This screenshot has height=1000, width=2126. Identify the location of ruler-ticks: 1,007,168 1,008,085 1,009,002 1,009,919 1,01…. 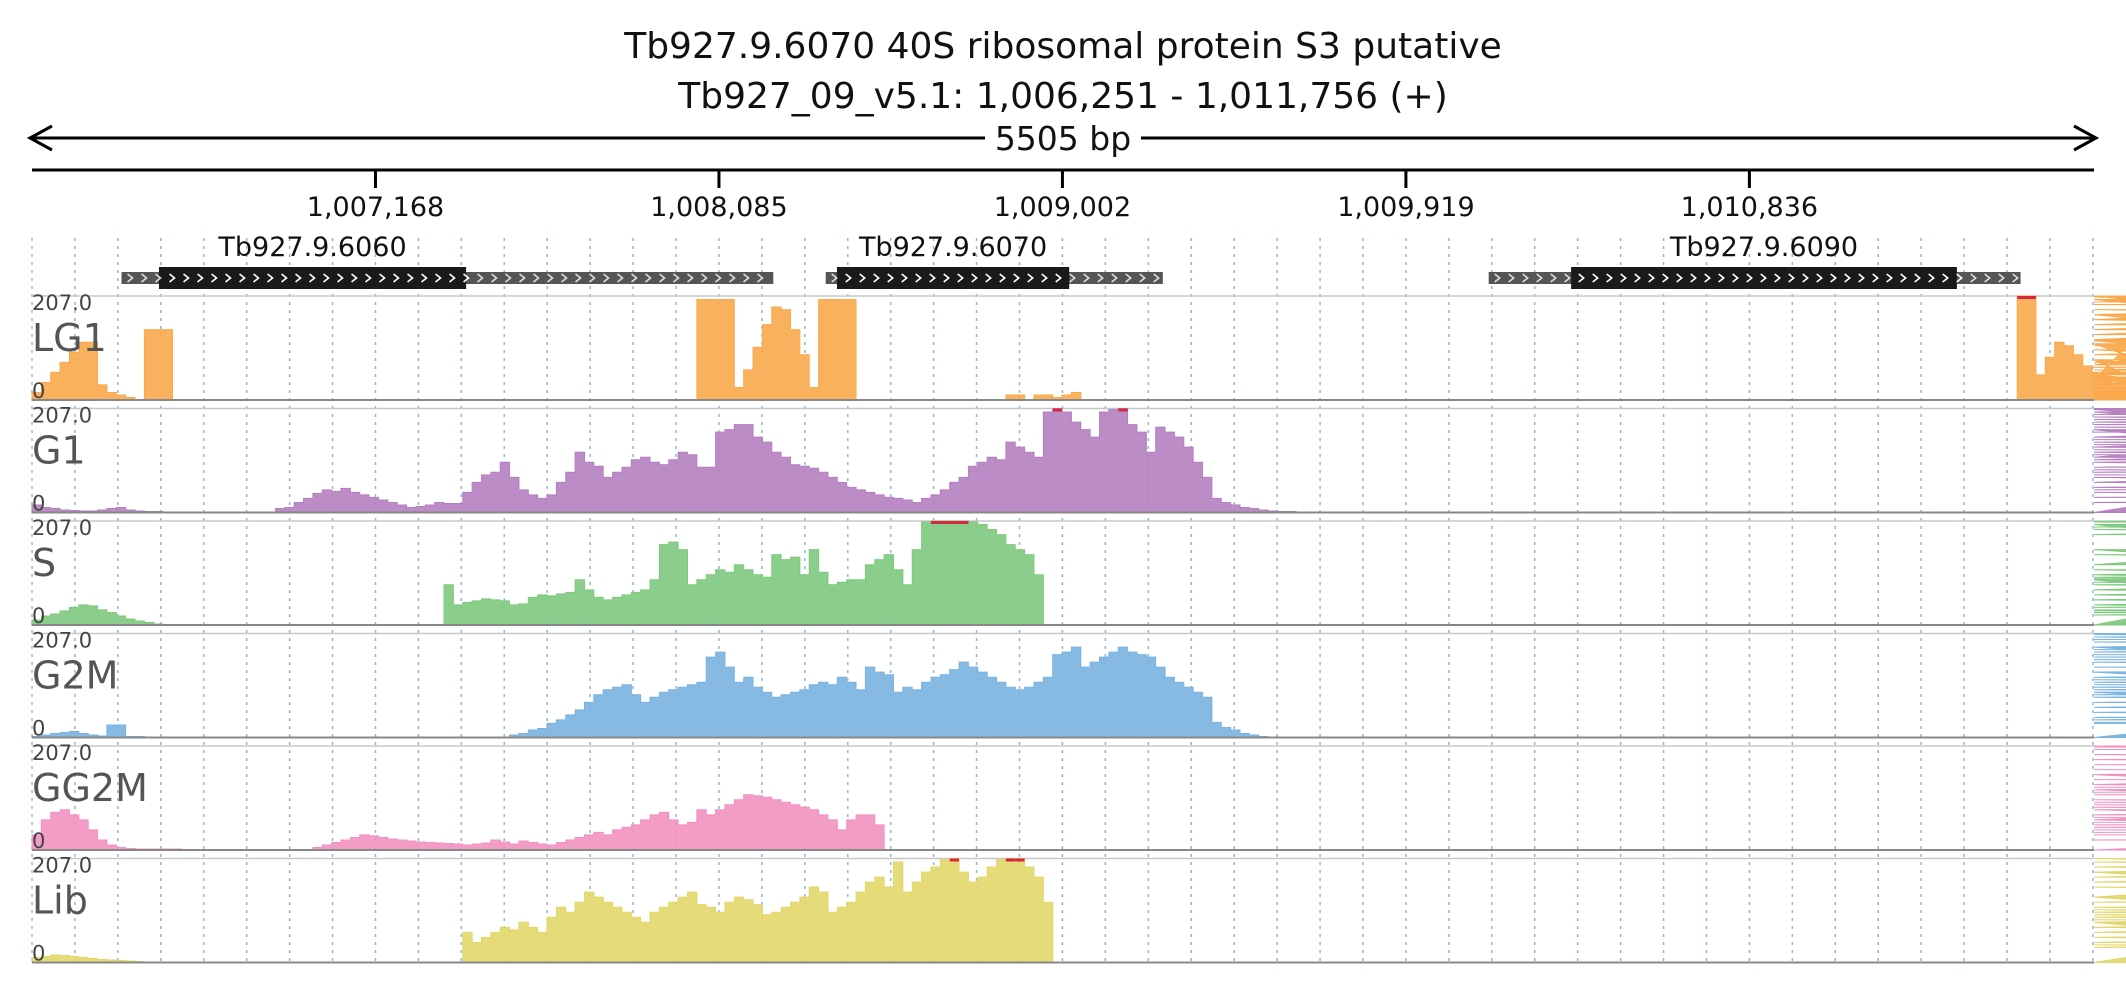
(1062, 196).